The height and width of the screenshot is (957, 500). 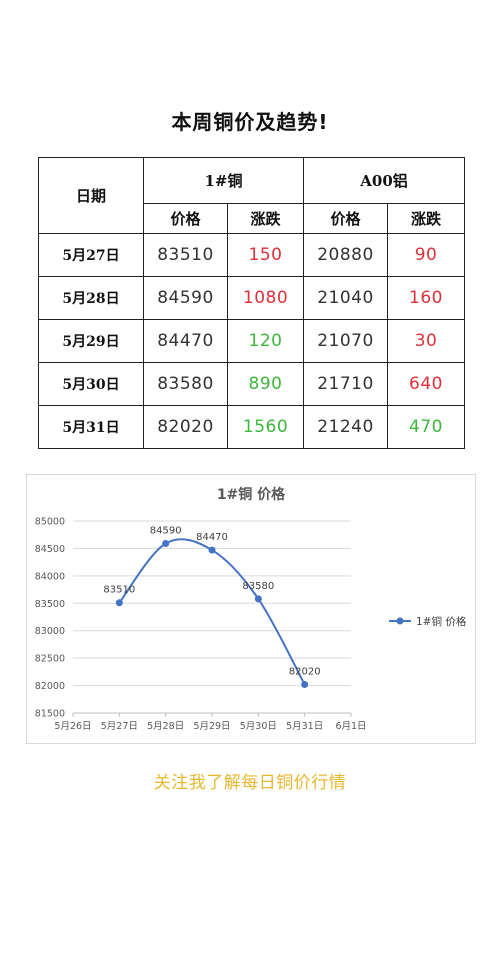 What do you see at coordinates (166, 530) in the screenshot?
I see `data-label: 84590` at bounding box center [166, 530].